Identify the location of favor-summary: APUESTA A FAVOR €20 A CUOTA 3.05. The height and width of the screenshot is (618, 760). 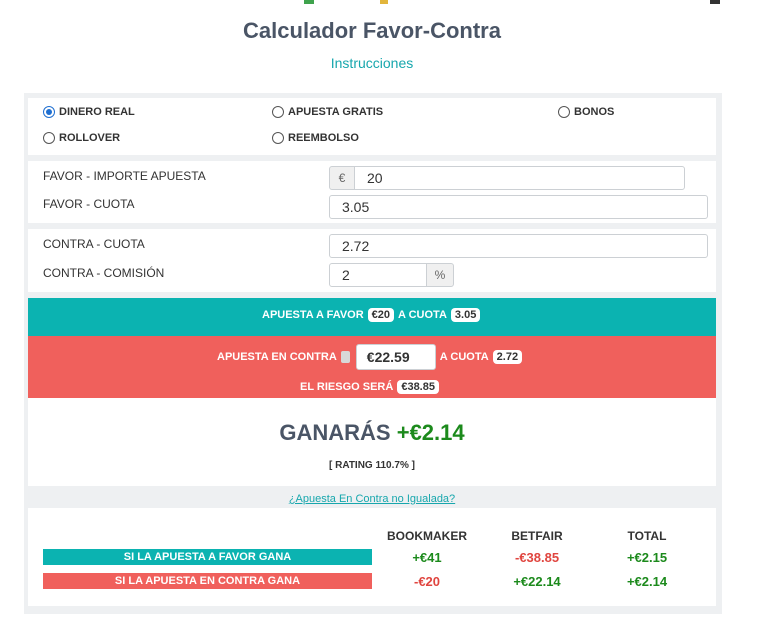
(371, 315).